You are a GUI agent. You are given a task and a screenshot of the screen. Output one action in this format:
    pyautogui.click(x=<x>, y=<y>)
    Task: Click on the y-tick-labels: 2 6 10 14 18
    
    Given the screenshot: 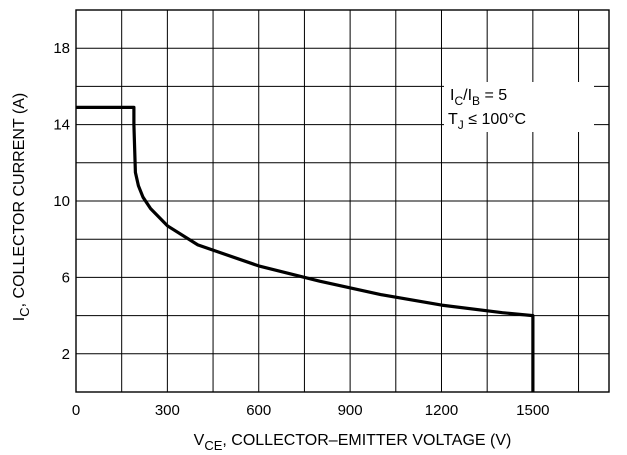 What is the action you would take?
    pyautogui.click(x=61, y=201)
    